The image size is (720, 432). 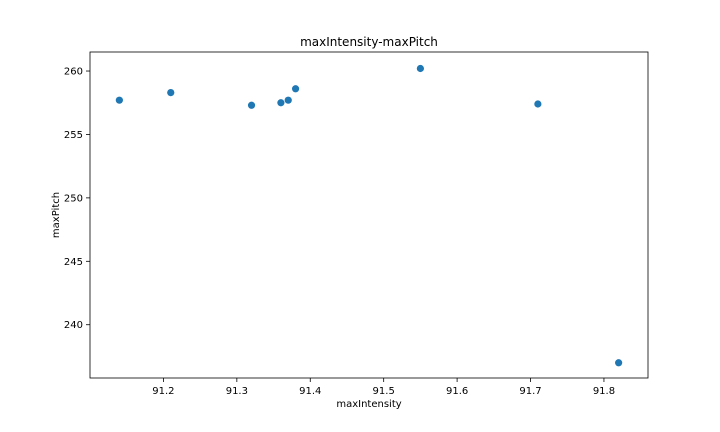 What do you see at coordinates (73, 198) in the screenshot?
I see `y-tick-label: 250` at bounding box center [73, 198].